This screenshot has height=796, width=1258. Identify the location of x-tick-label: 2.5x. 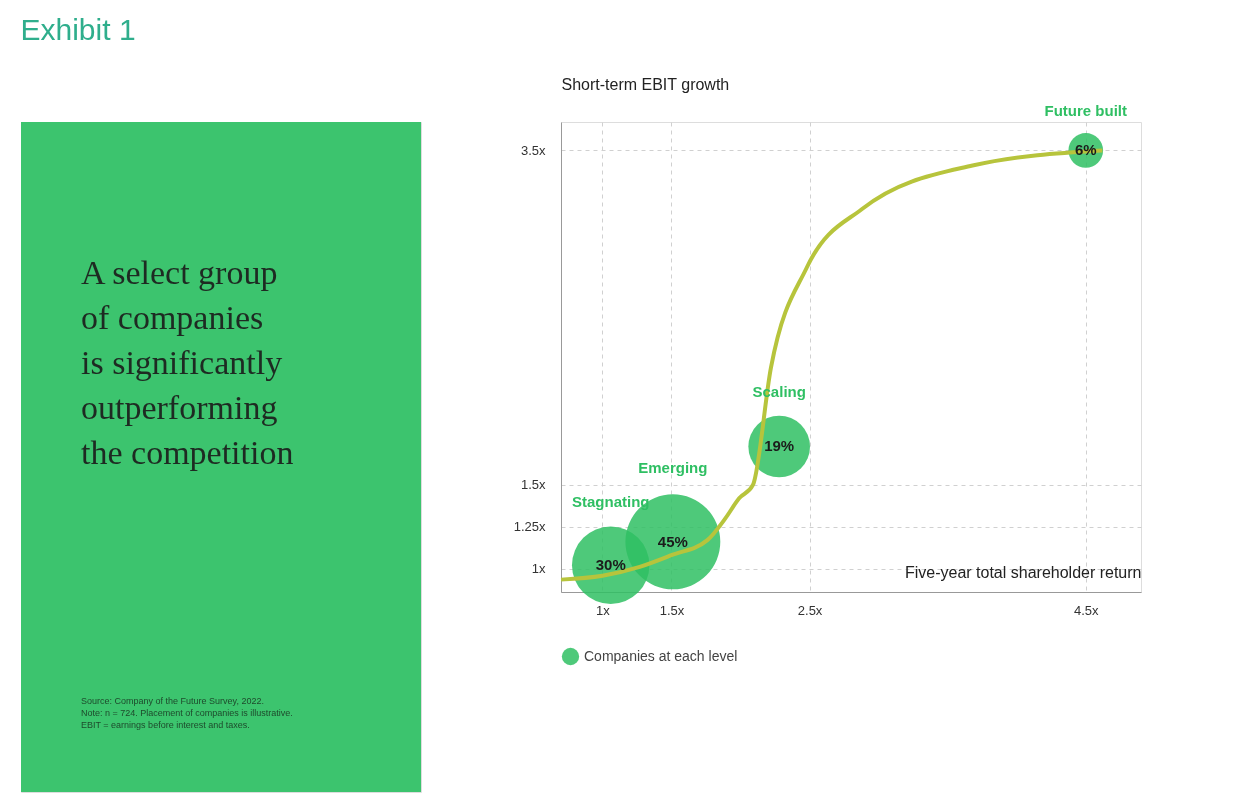
(810, 610).